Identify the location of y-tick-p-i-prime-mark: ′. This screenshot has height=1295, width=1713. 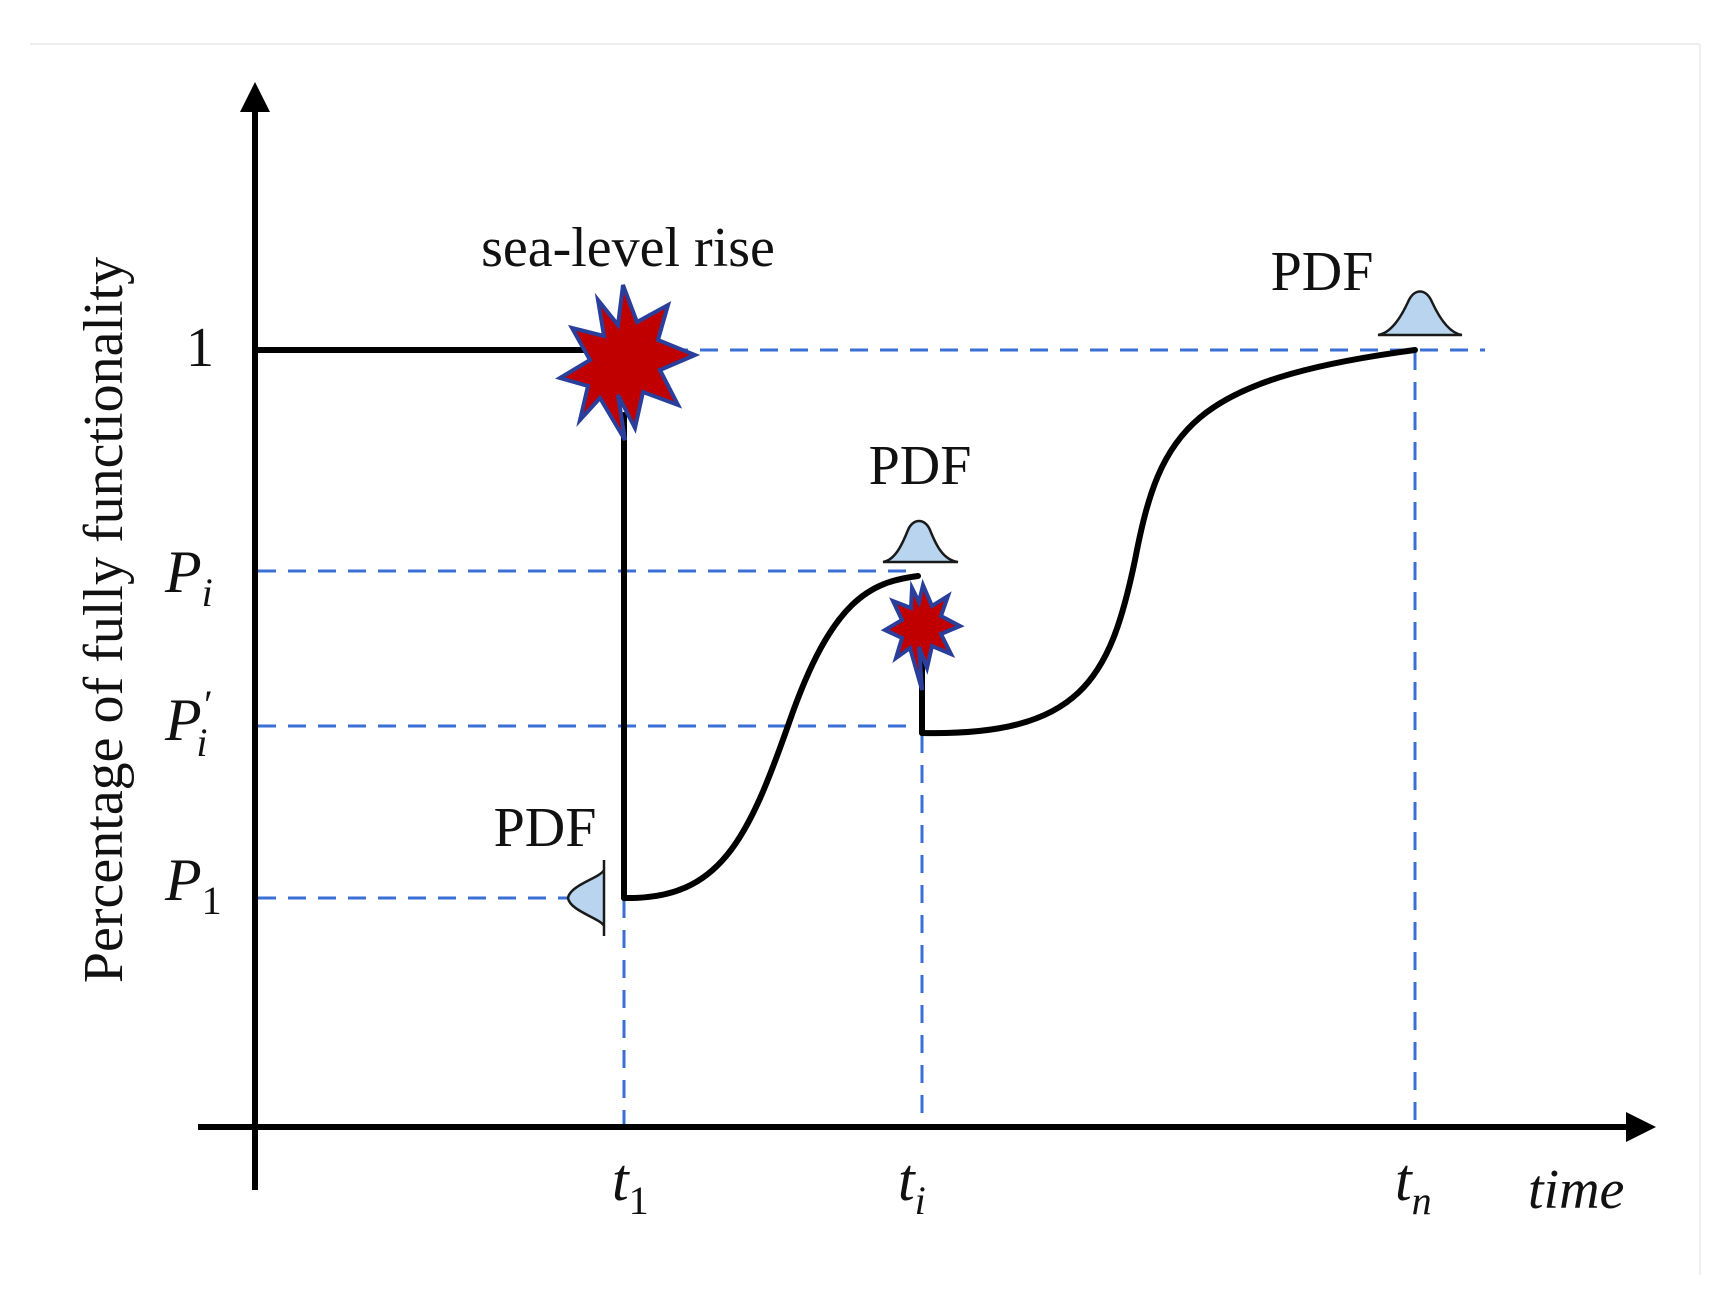
(207, 704).